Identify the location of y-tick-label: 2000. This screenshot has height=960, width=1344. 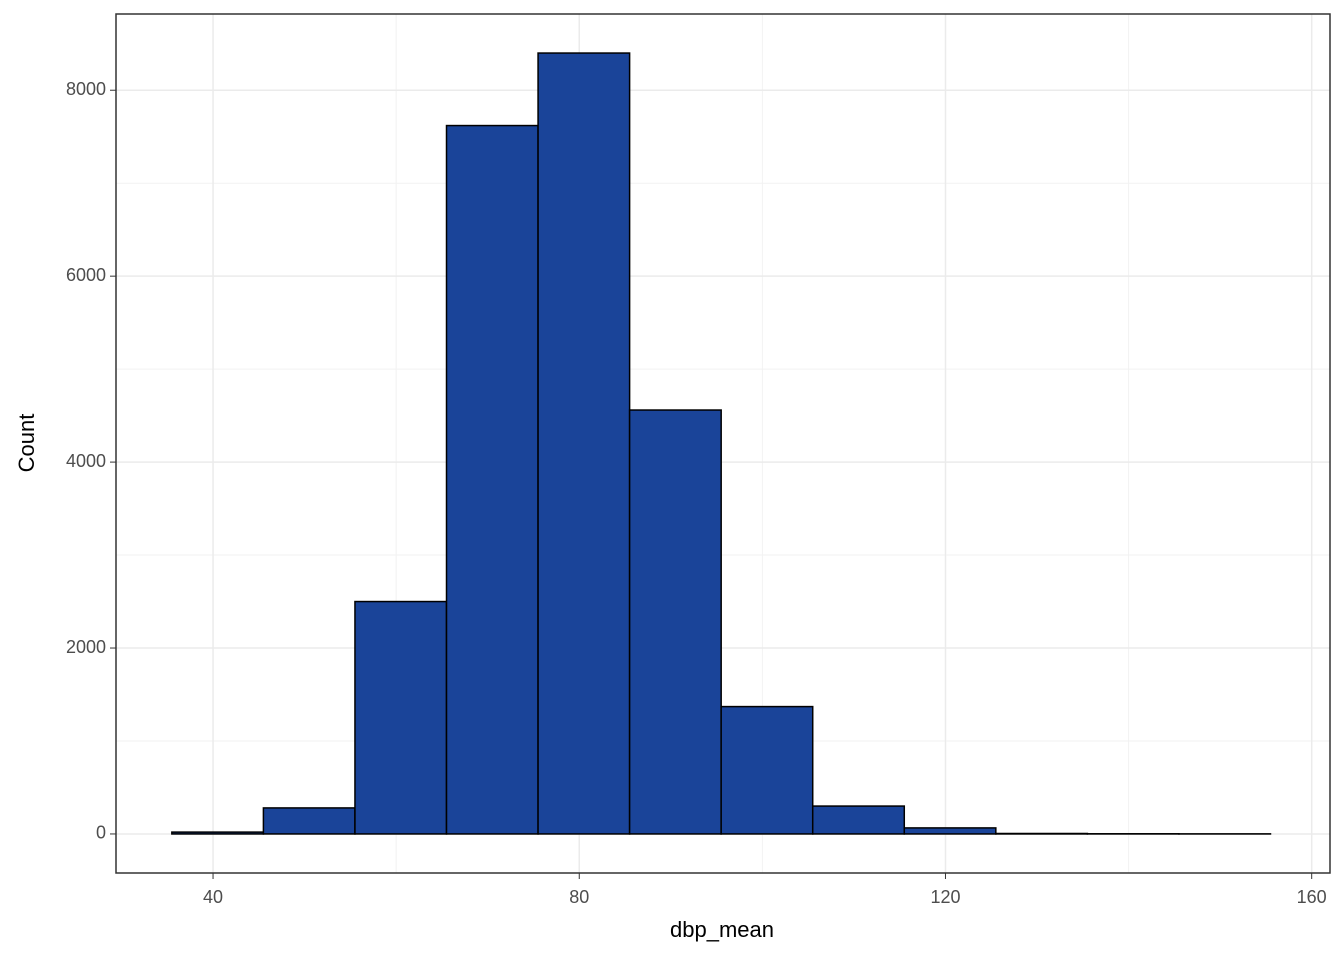
(86, 647).